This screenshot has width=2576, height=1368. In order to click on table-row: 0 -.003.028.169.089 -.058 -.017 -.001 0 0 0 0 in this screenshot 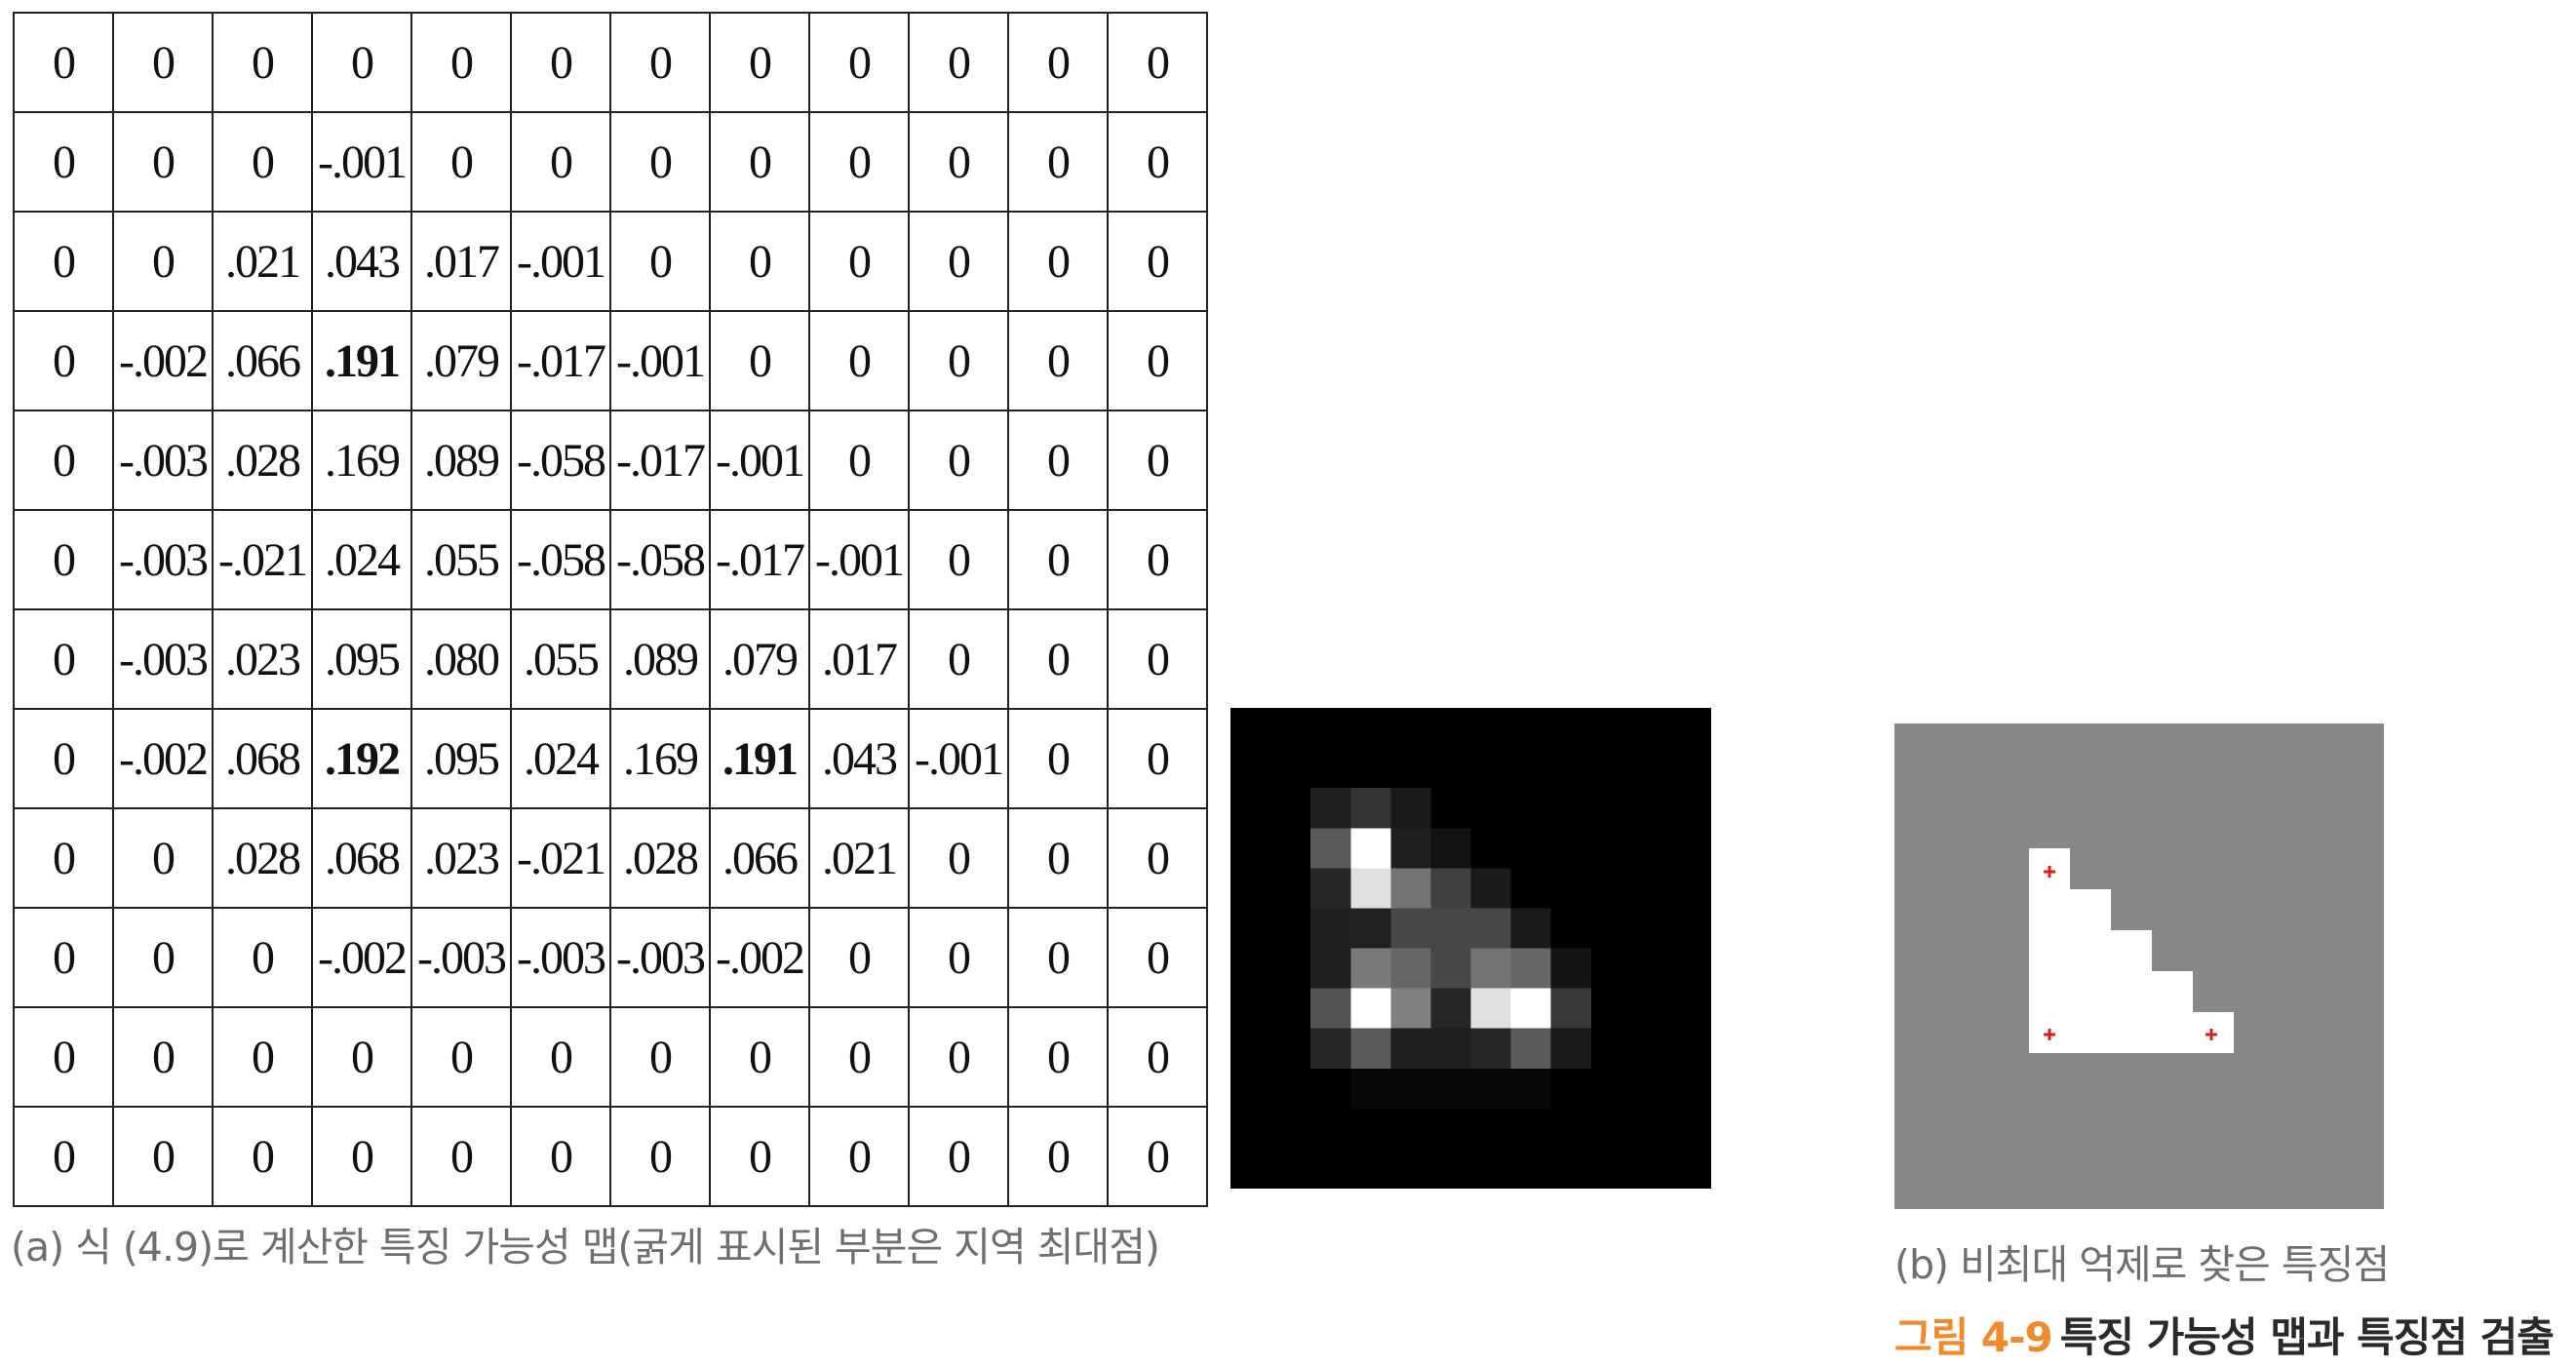, I will do `click(610, 461)`.